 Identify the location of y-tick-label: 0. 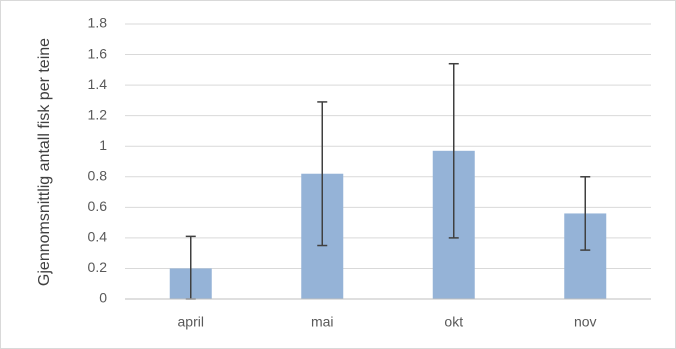
(103, 298).